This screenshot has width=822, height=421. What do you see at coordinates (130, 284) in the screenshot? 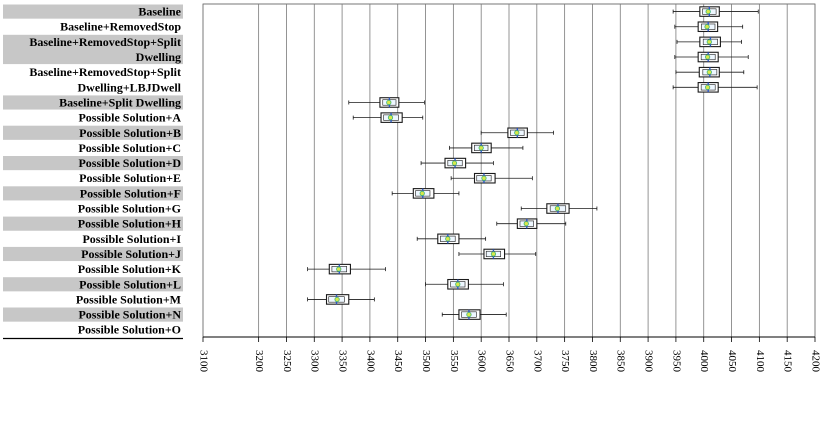
I see `category-label: Possible Solution+L` at bounding box center [130, 284].